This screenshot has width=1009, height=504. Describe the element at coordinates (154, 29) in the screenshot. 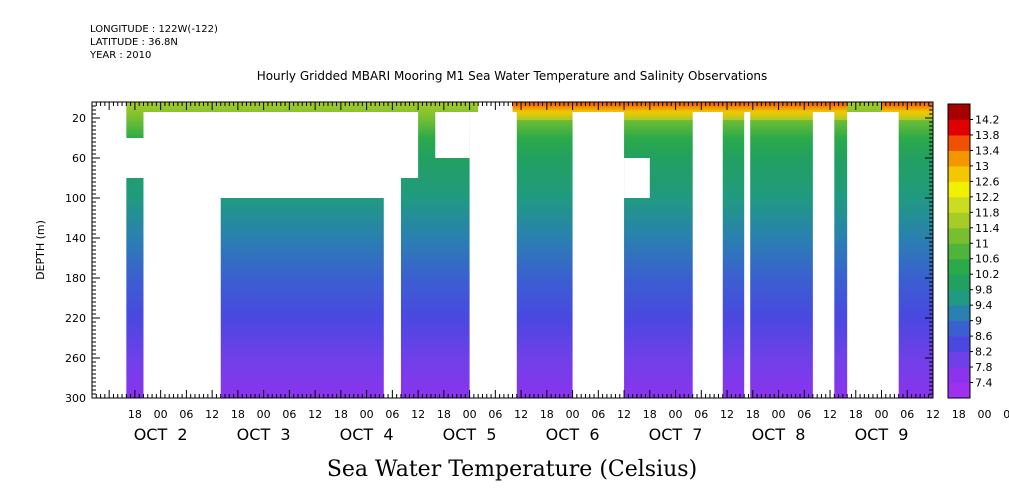

I see `longitude-label: LONGITUDE : 122W(-122)` at that location.